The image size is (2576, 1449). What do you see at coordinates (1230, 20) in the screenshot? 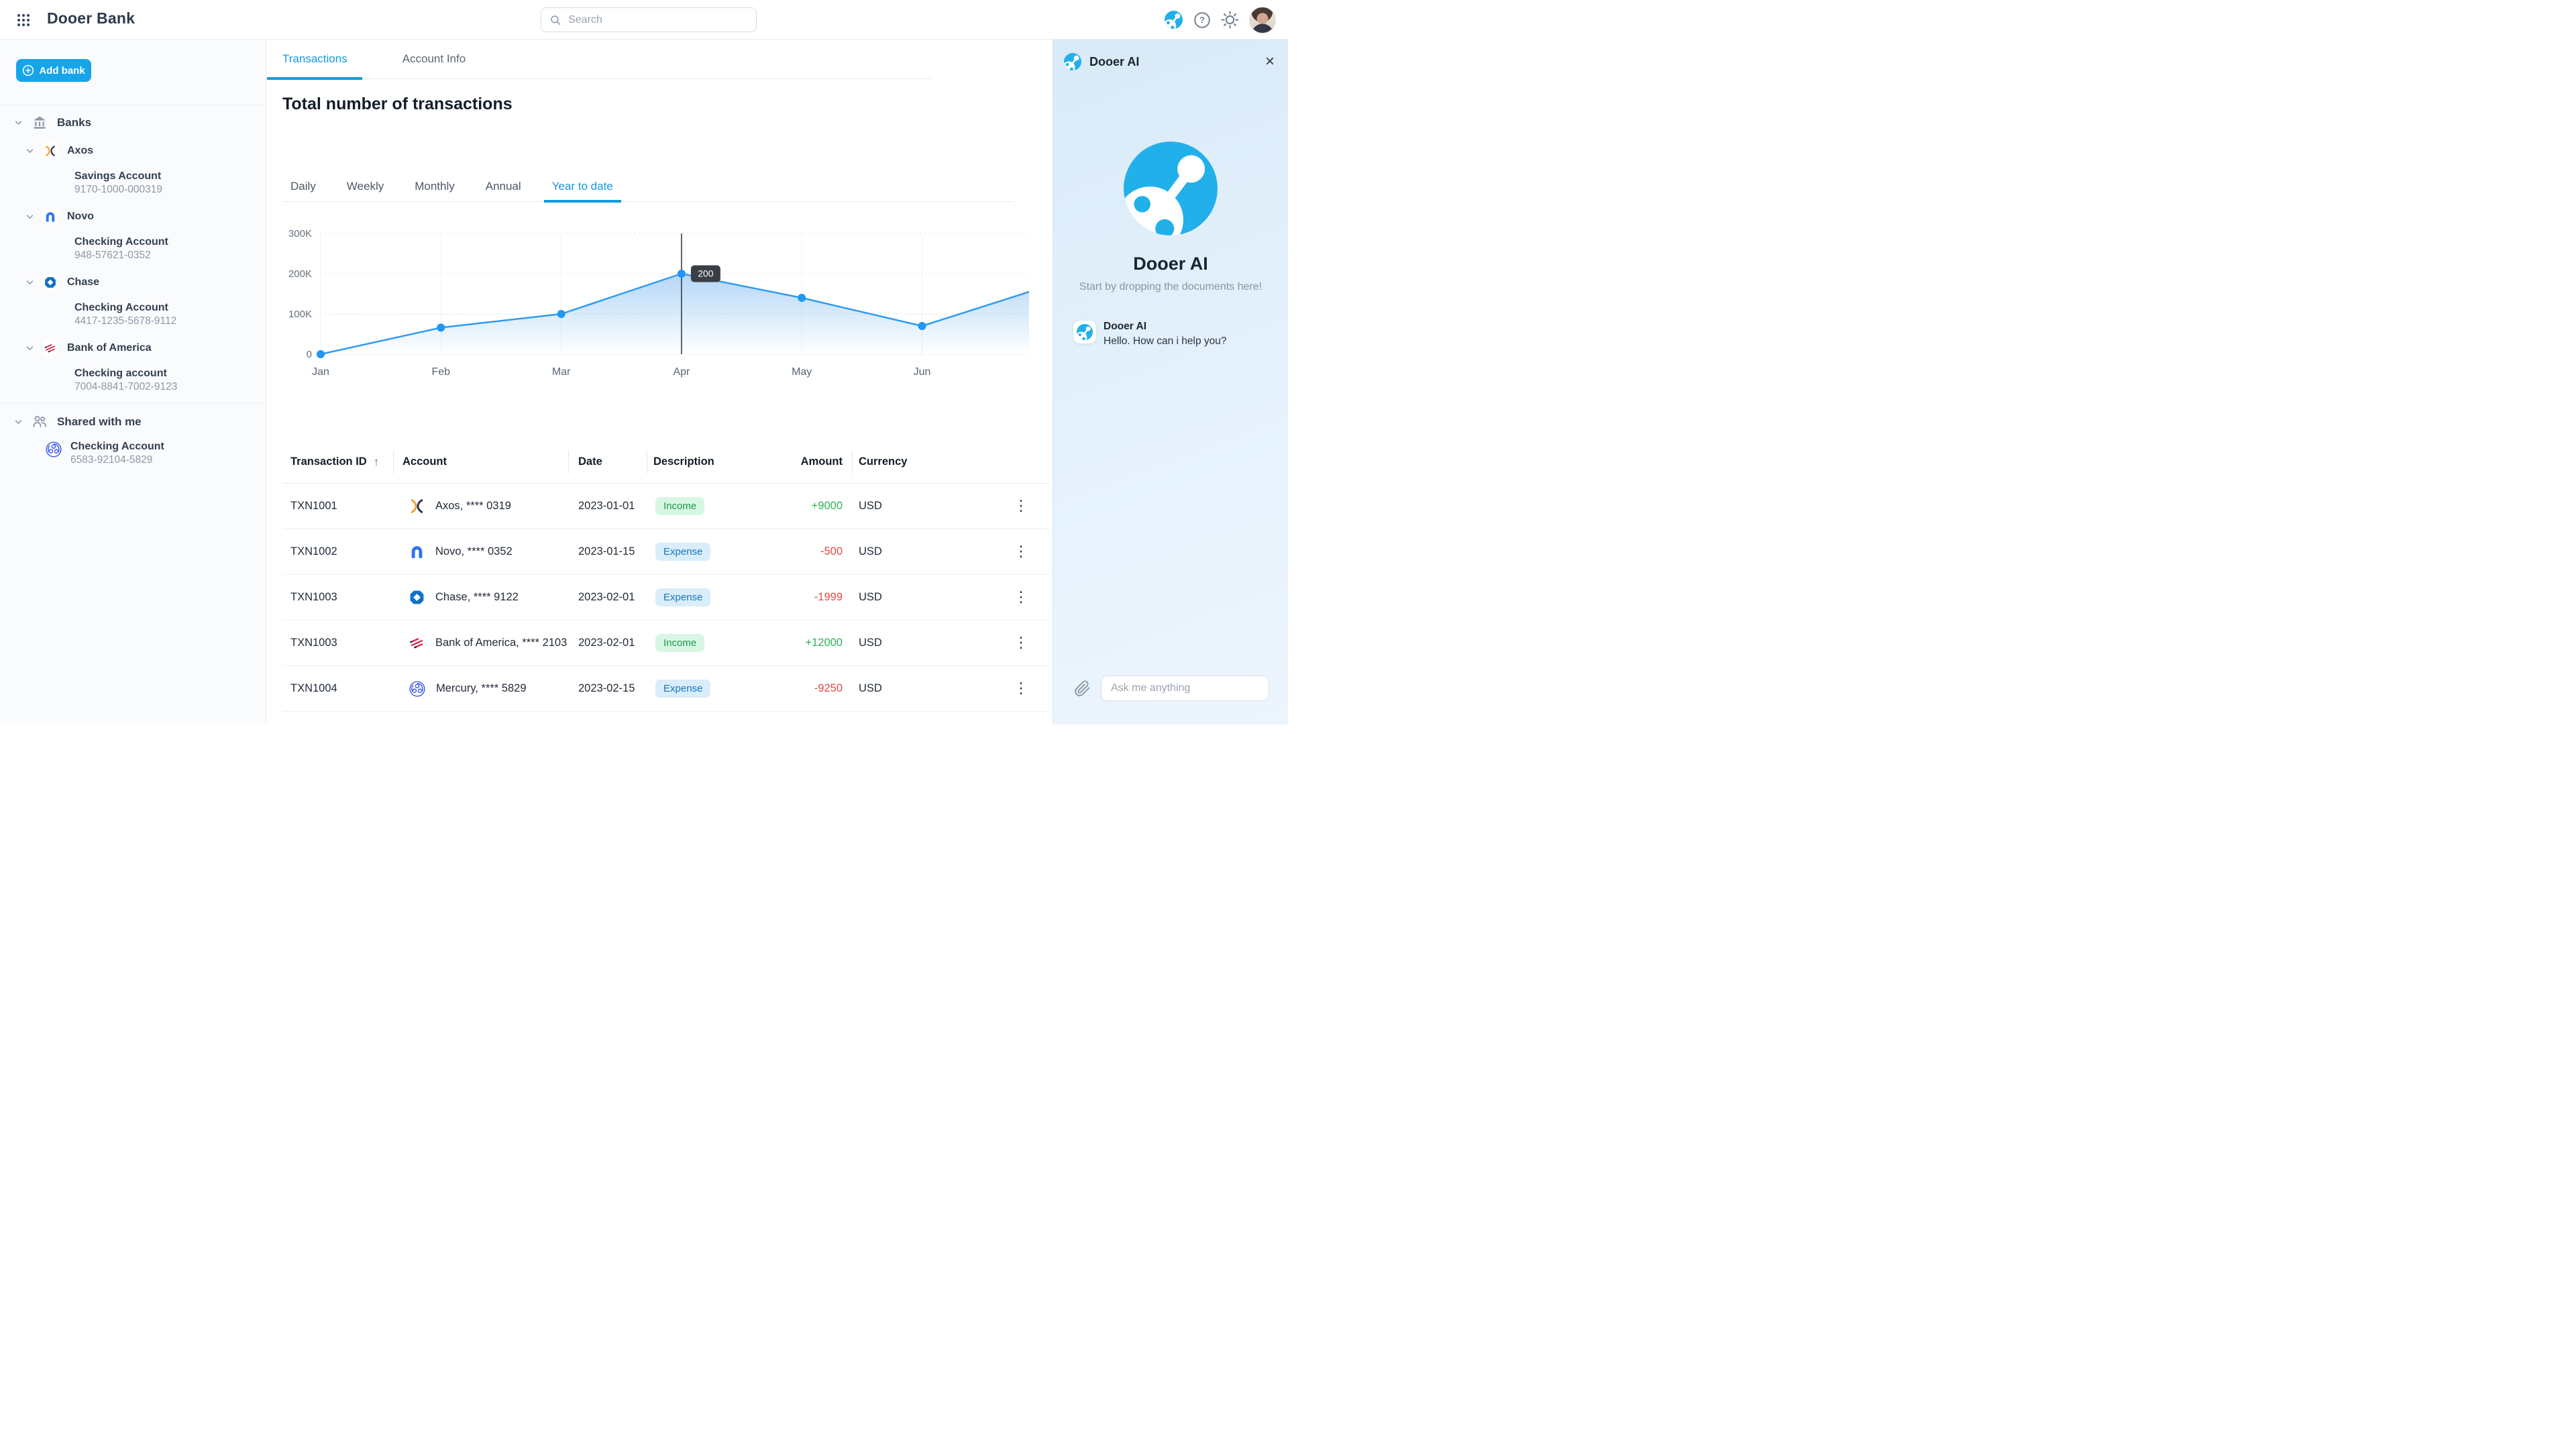
I see `settings-gear-icon` at bounding box center [1230, 20].